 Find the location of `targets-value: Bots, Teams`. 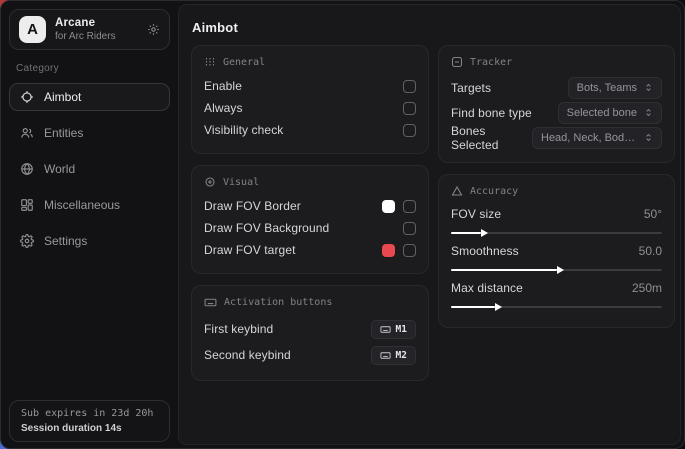

targets-value: Bots, Teams is located at coordinates (606, 87).